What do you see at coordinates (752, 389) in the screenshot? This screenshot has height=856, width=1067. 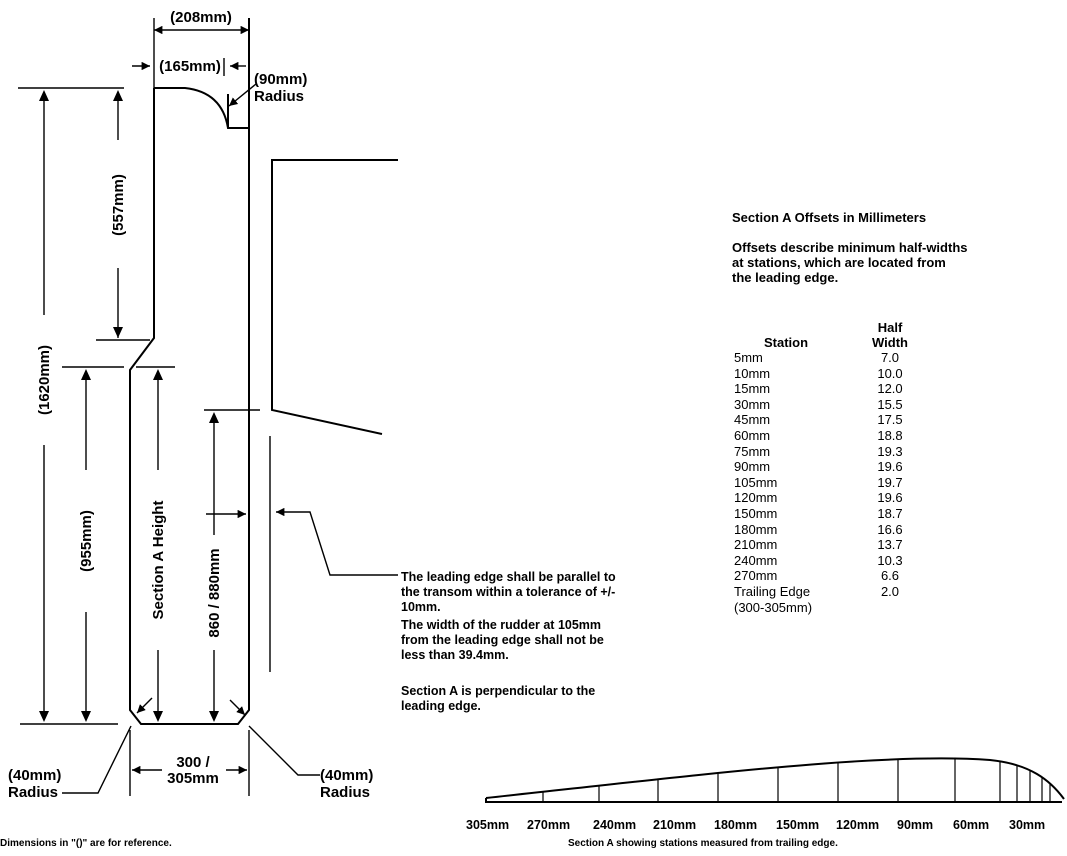 I see `station-cell: 15mm` at bounding box center [752, 389].